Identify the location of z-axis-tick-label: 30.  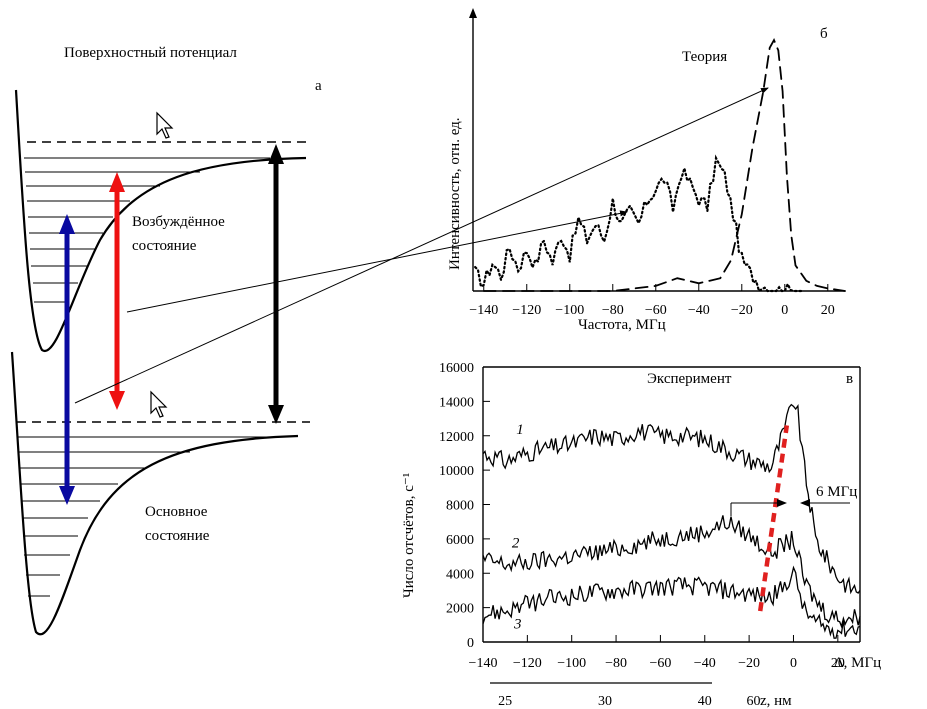
(605, 701).